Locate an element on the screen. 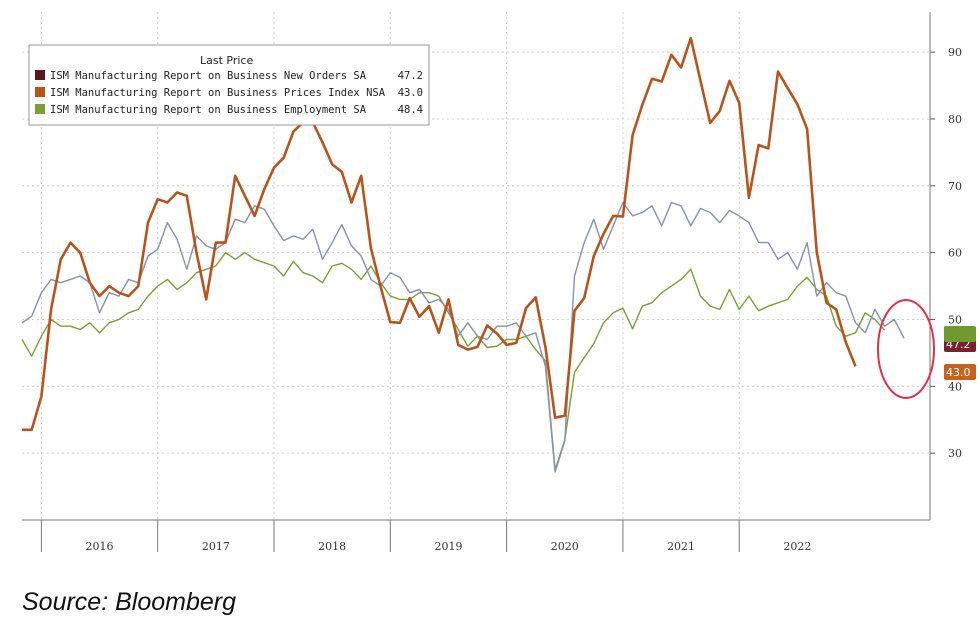 The height and width of the screenshot is (630, 980). legend-box is located at coordinates (229, 85).